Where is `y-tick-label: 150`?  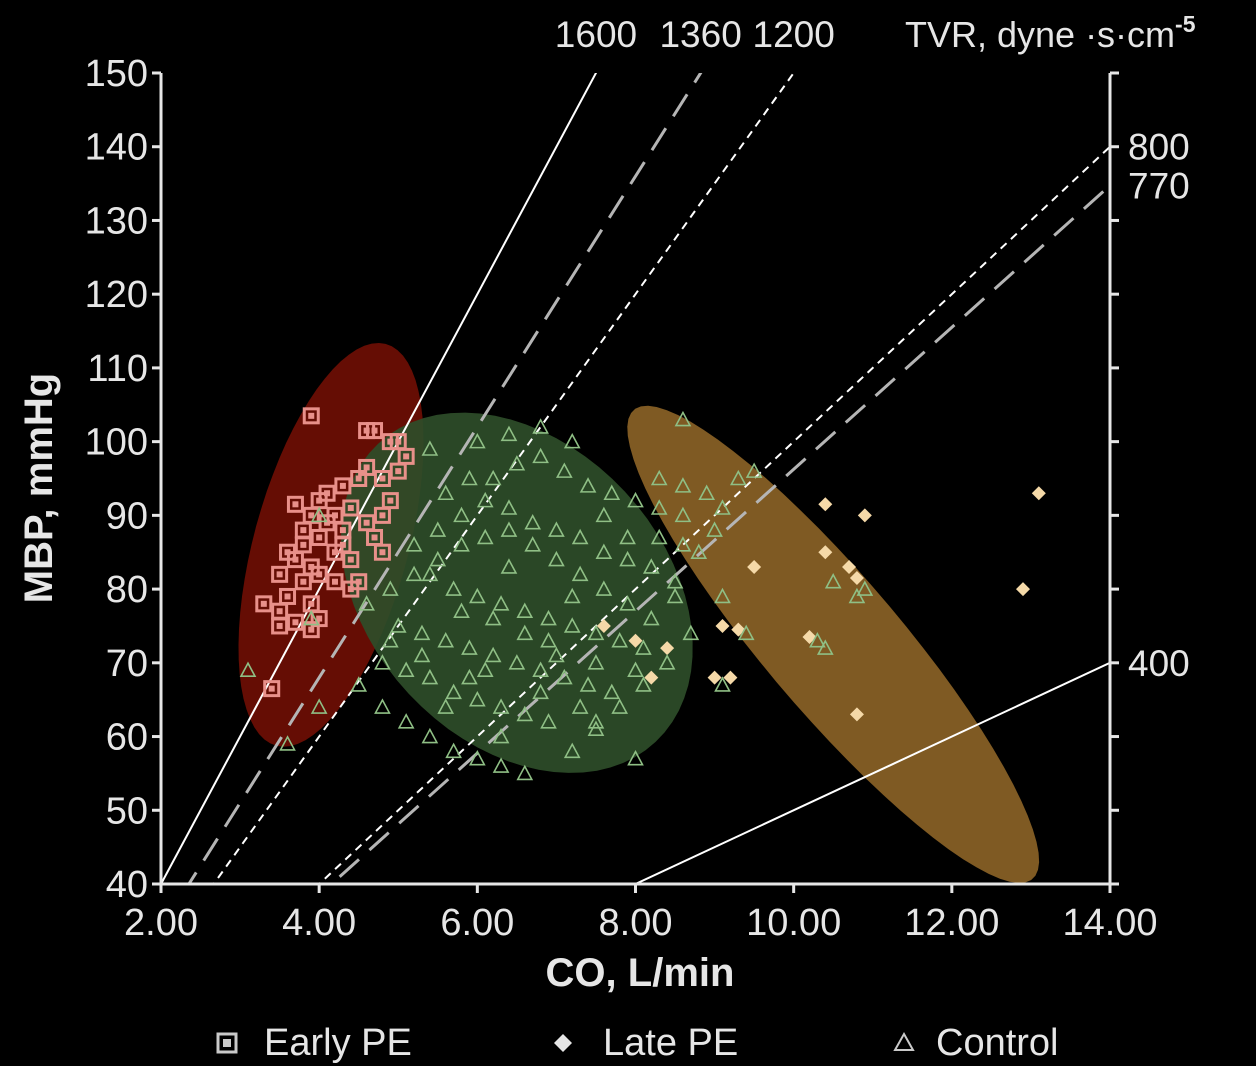 y-tick-label: 150 is located at coordinates (116, 74).